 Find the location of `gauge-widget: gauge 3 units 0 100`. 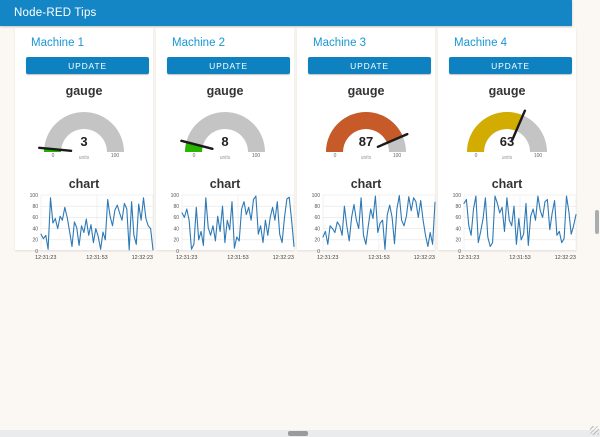

gauge-widget: gauge 3 units 0 100 is located at coordinates (84, 124).